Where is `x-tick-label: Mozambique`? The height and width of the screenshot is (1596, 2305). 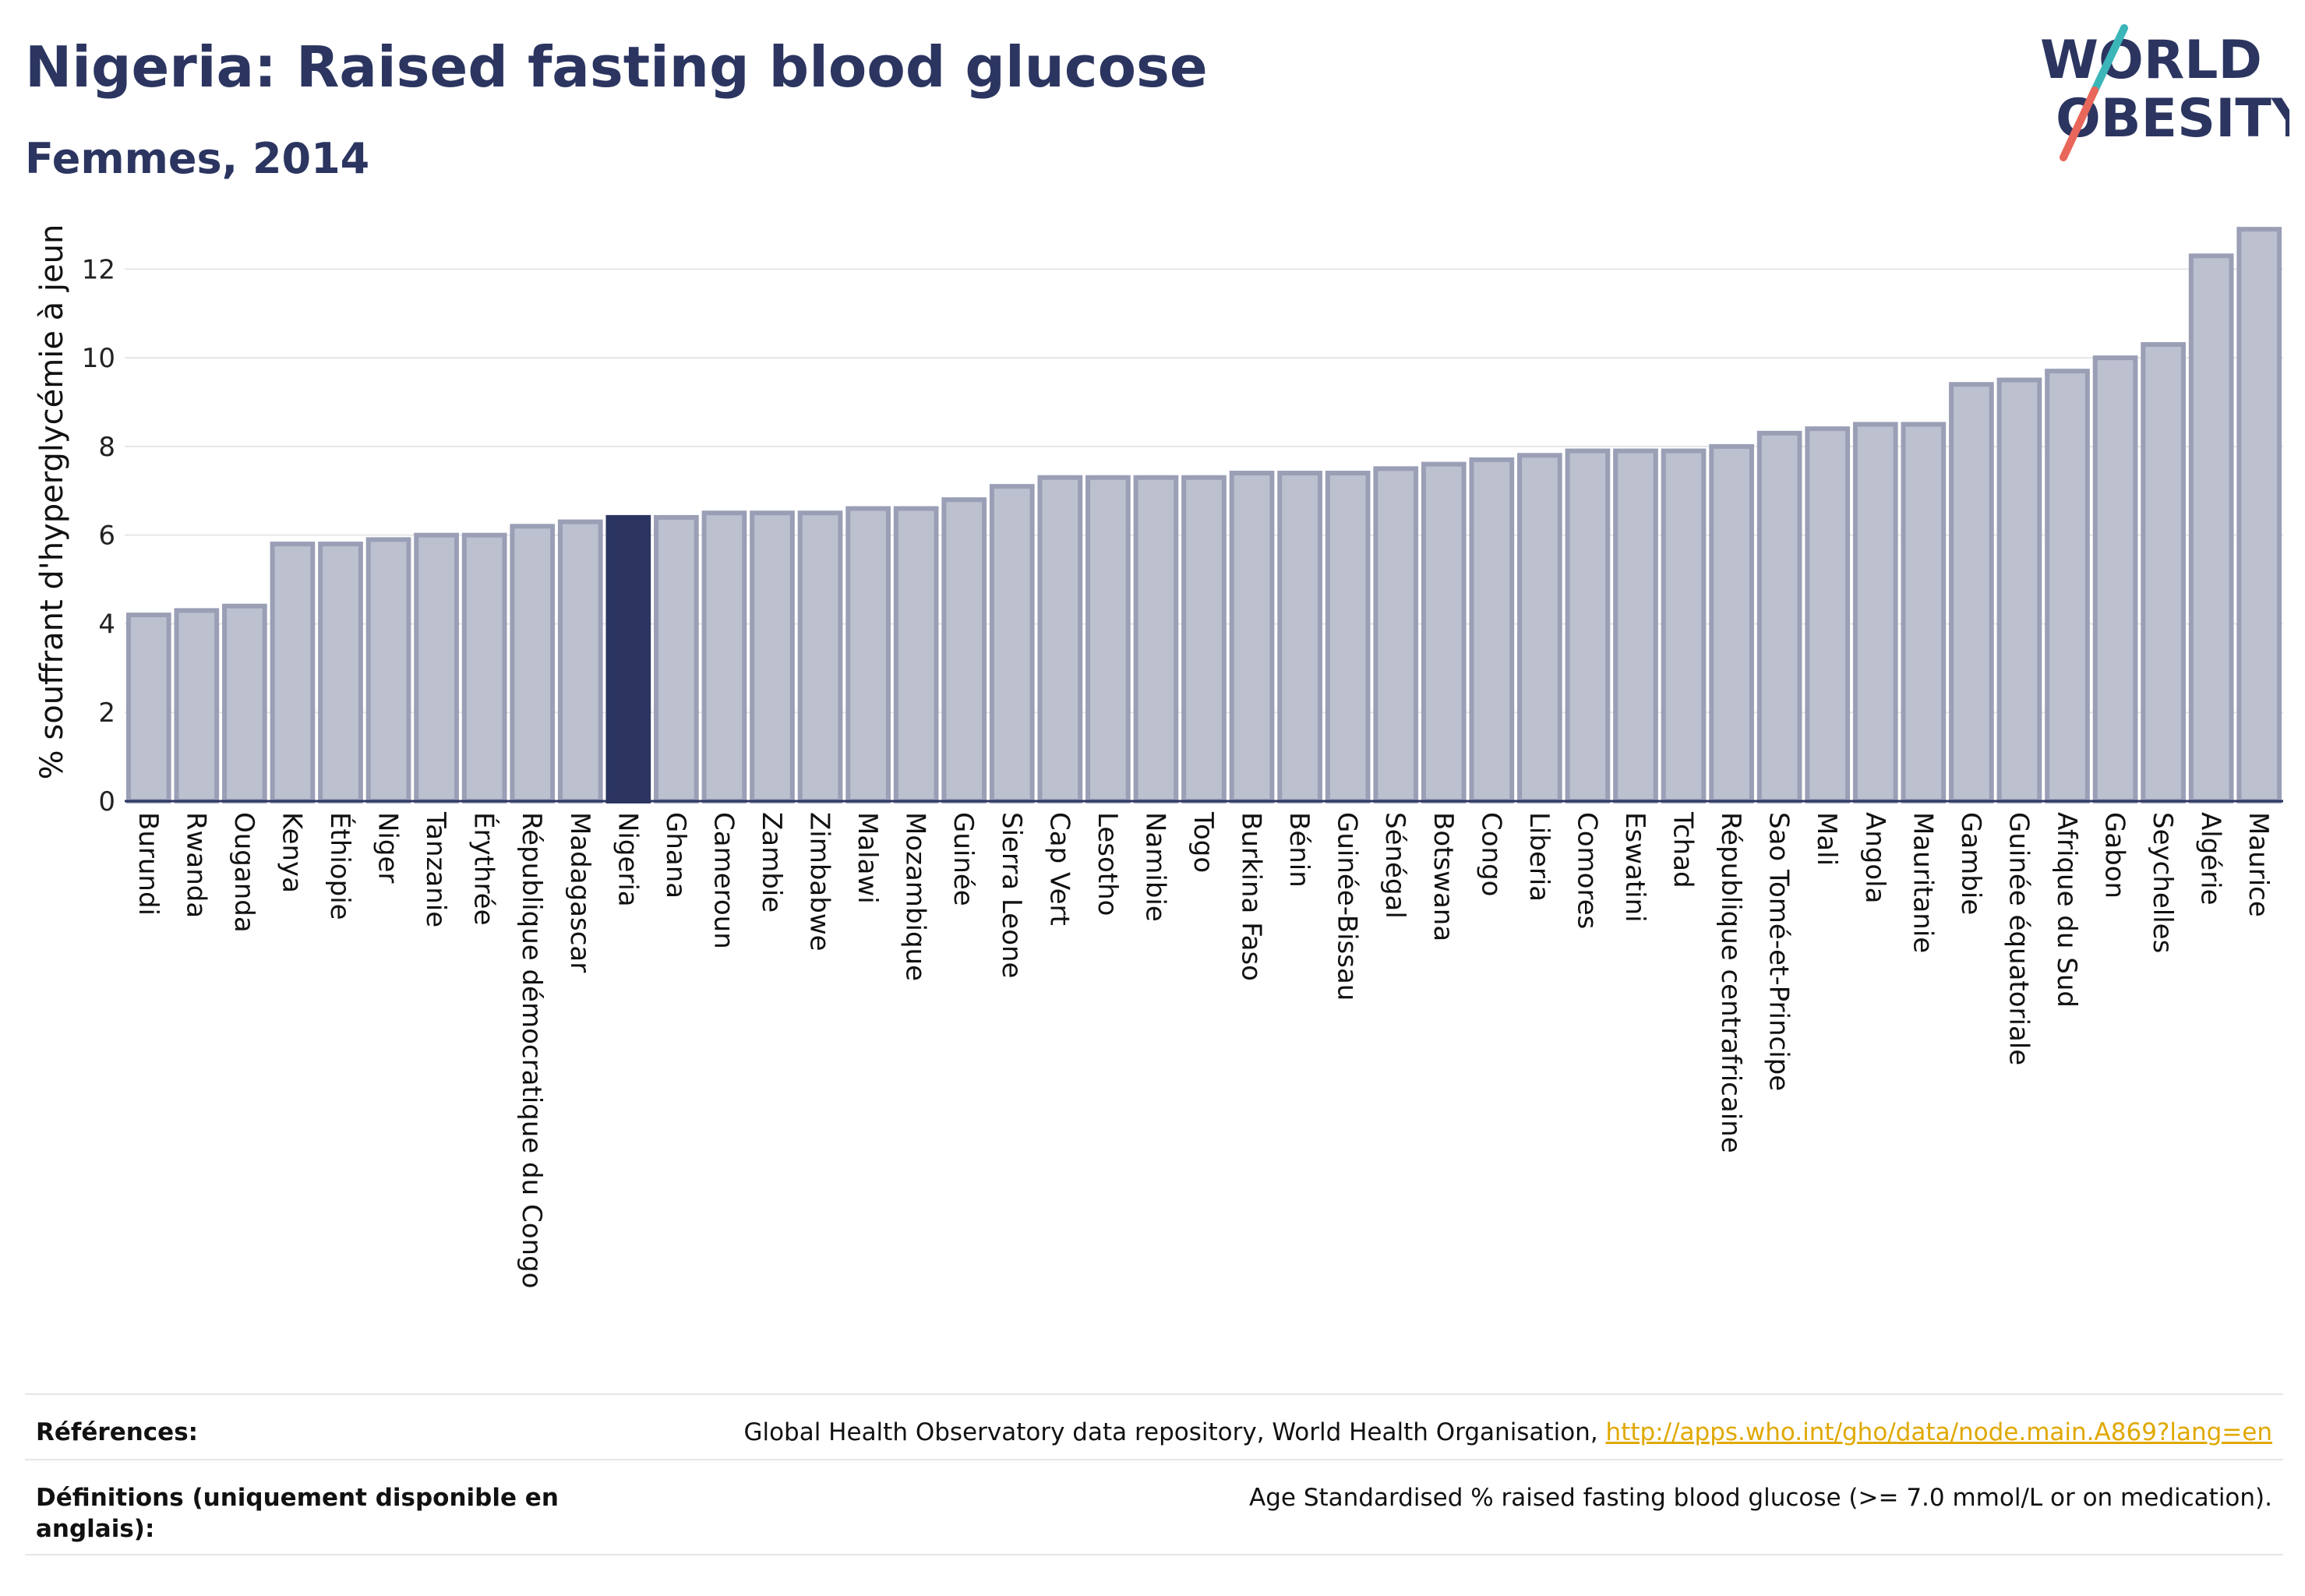 x-tick-label: Mozambique is located at coordinates (915, 896).